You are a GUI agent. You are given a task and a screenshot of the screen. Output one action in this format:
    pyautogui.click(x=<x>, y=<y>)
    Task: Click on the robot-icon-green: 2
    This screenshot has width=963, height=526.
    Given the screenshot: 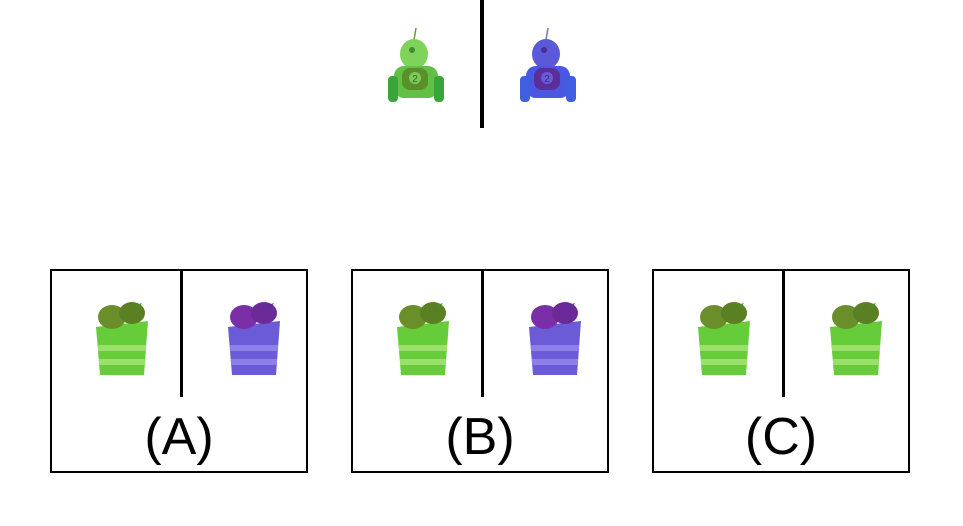 What is the action you would take?
    pyautogui.click(x=416, y=64)
    